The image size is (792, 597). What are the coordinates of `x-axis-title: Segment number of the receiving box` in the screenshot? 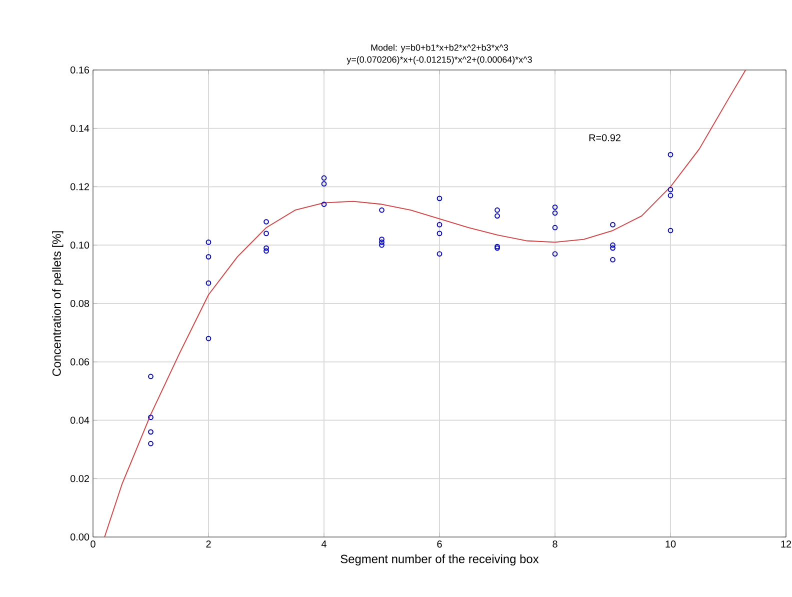 It's located at (439, 560).